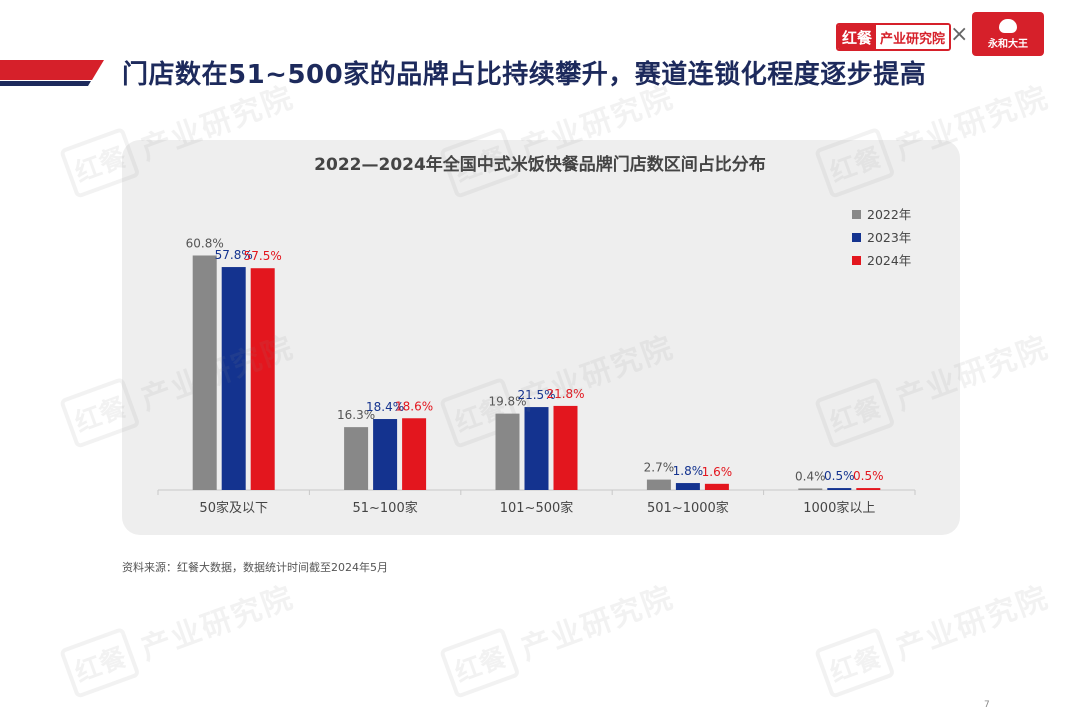 This screenshot has width=1080, height=720. Describe the element at coordinates (384, 508) in the screenshot. I see `x-tick-label: 51~100家` at that location.